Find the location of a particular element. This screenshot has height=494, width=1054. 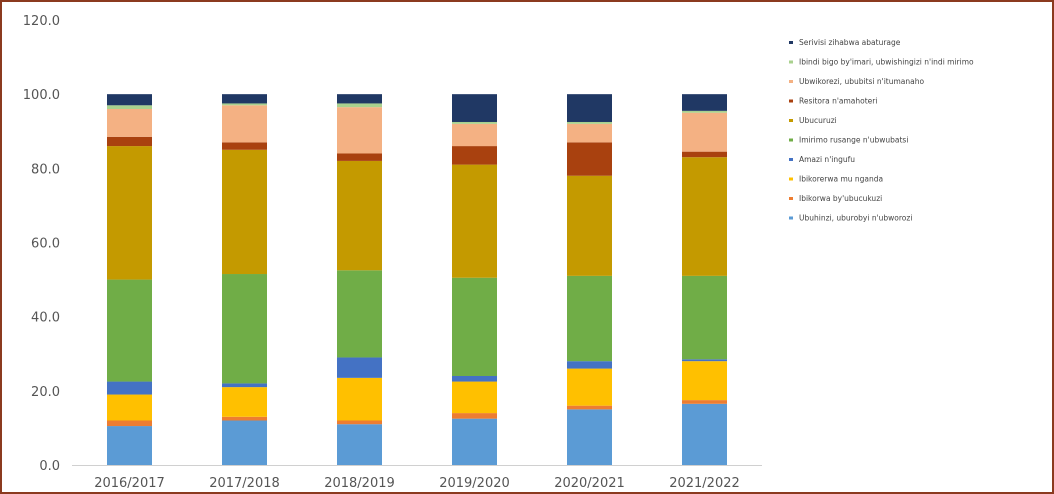

legend-label: Imirimo rusange n'ubwubatsi is located at coordinates (853, 140).